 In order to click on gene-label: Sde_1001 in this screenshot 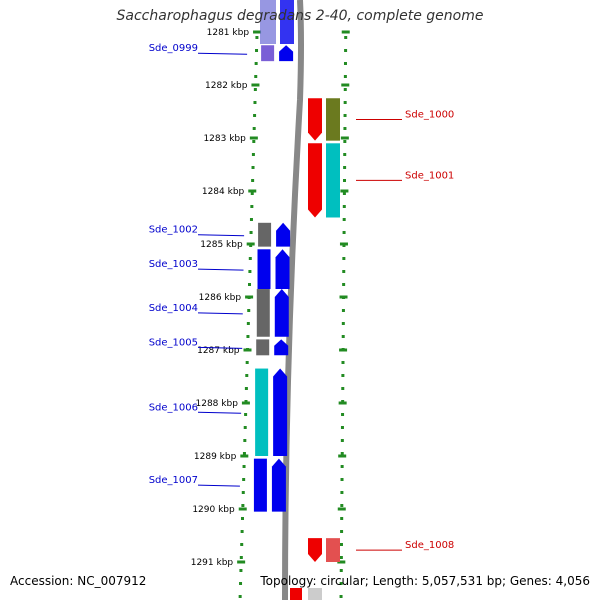, I will do `click(429, 175)`.